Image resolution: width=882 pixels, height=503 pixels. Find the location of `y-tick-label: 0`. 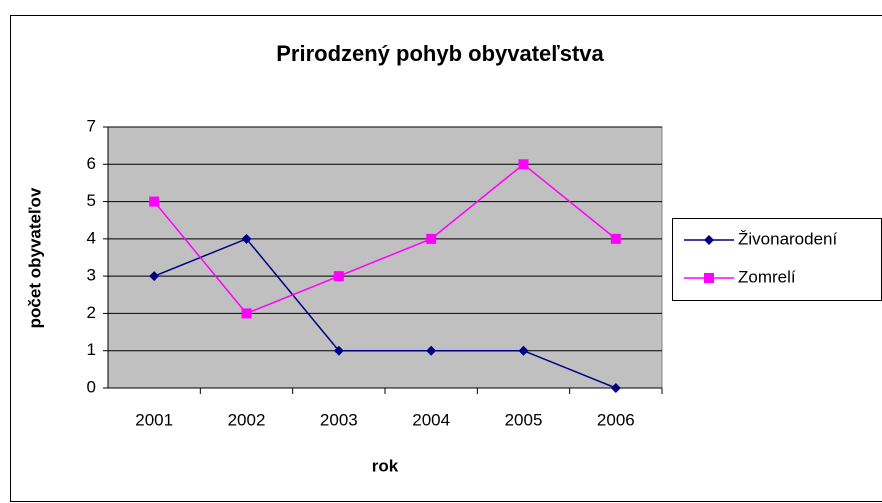

y-tick-label: 0 is located at coordinates (91, 386).